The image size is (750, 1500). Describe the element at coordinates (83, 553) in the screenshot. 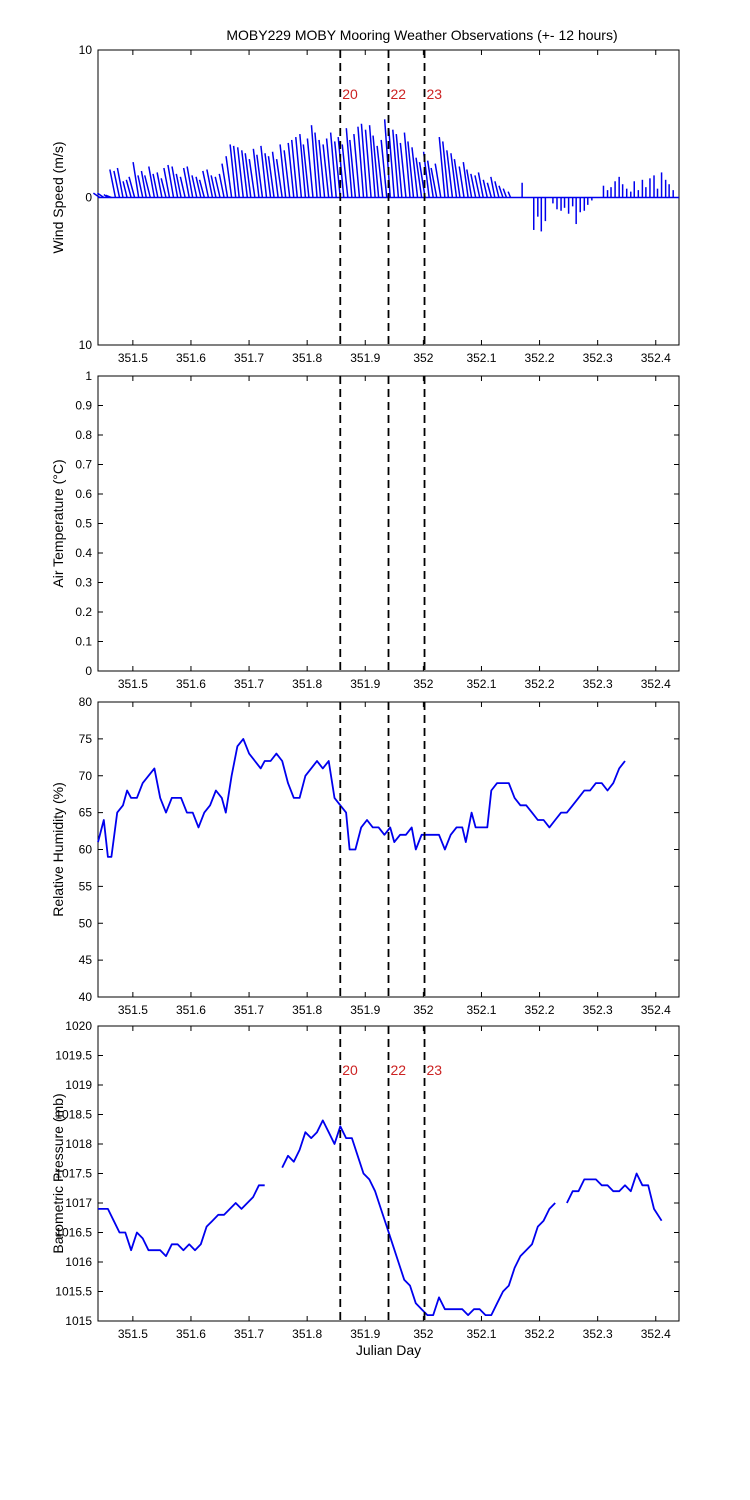

I see `y-tick-label: 0.4` at that location.